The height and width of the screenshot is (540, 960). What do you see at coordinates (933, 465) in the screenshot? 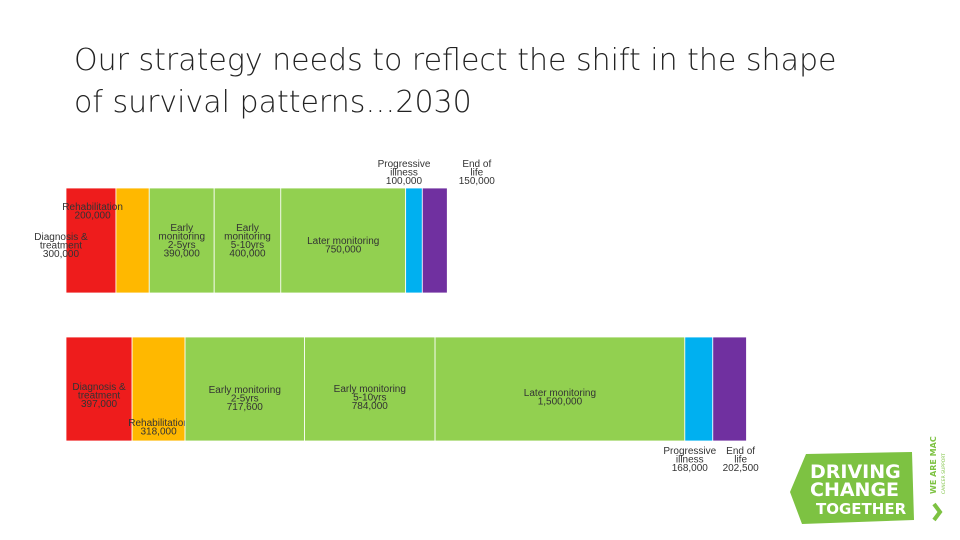
I see `logo-side-text: WE ARE MACMILLAN.` at bounding box center [933, 465].